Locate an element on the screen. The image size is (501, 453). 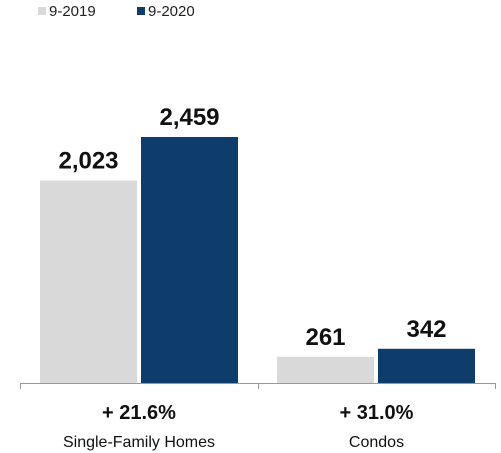
value-label-9-2019-0: 2,023 is located at coordinates (88, 161).